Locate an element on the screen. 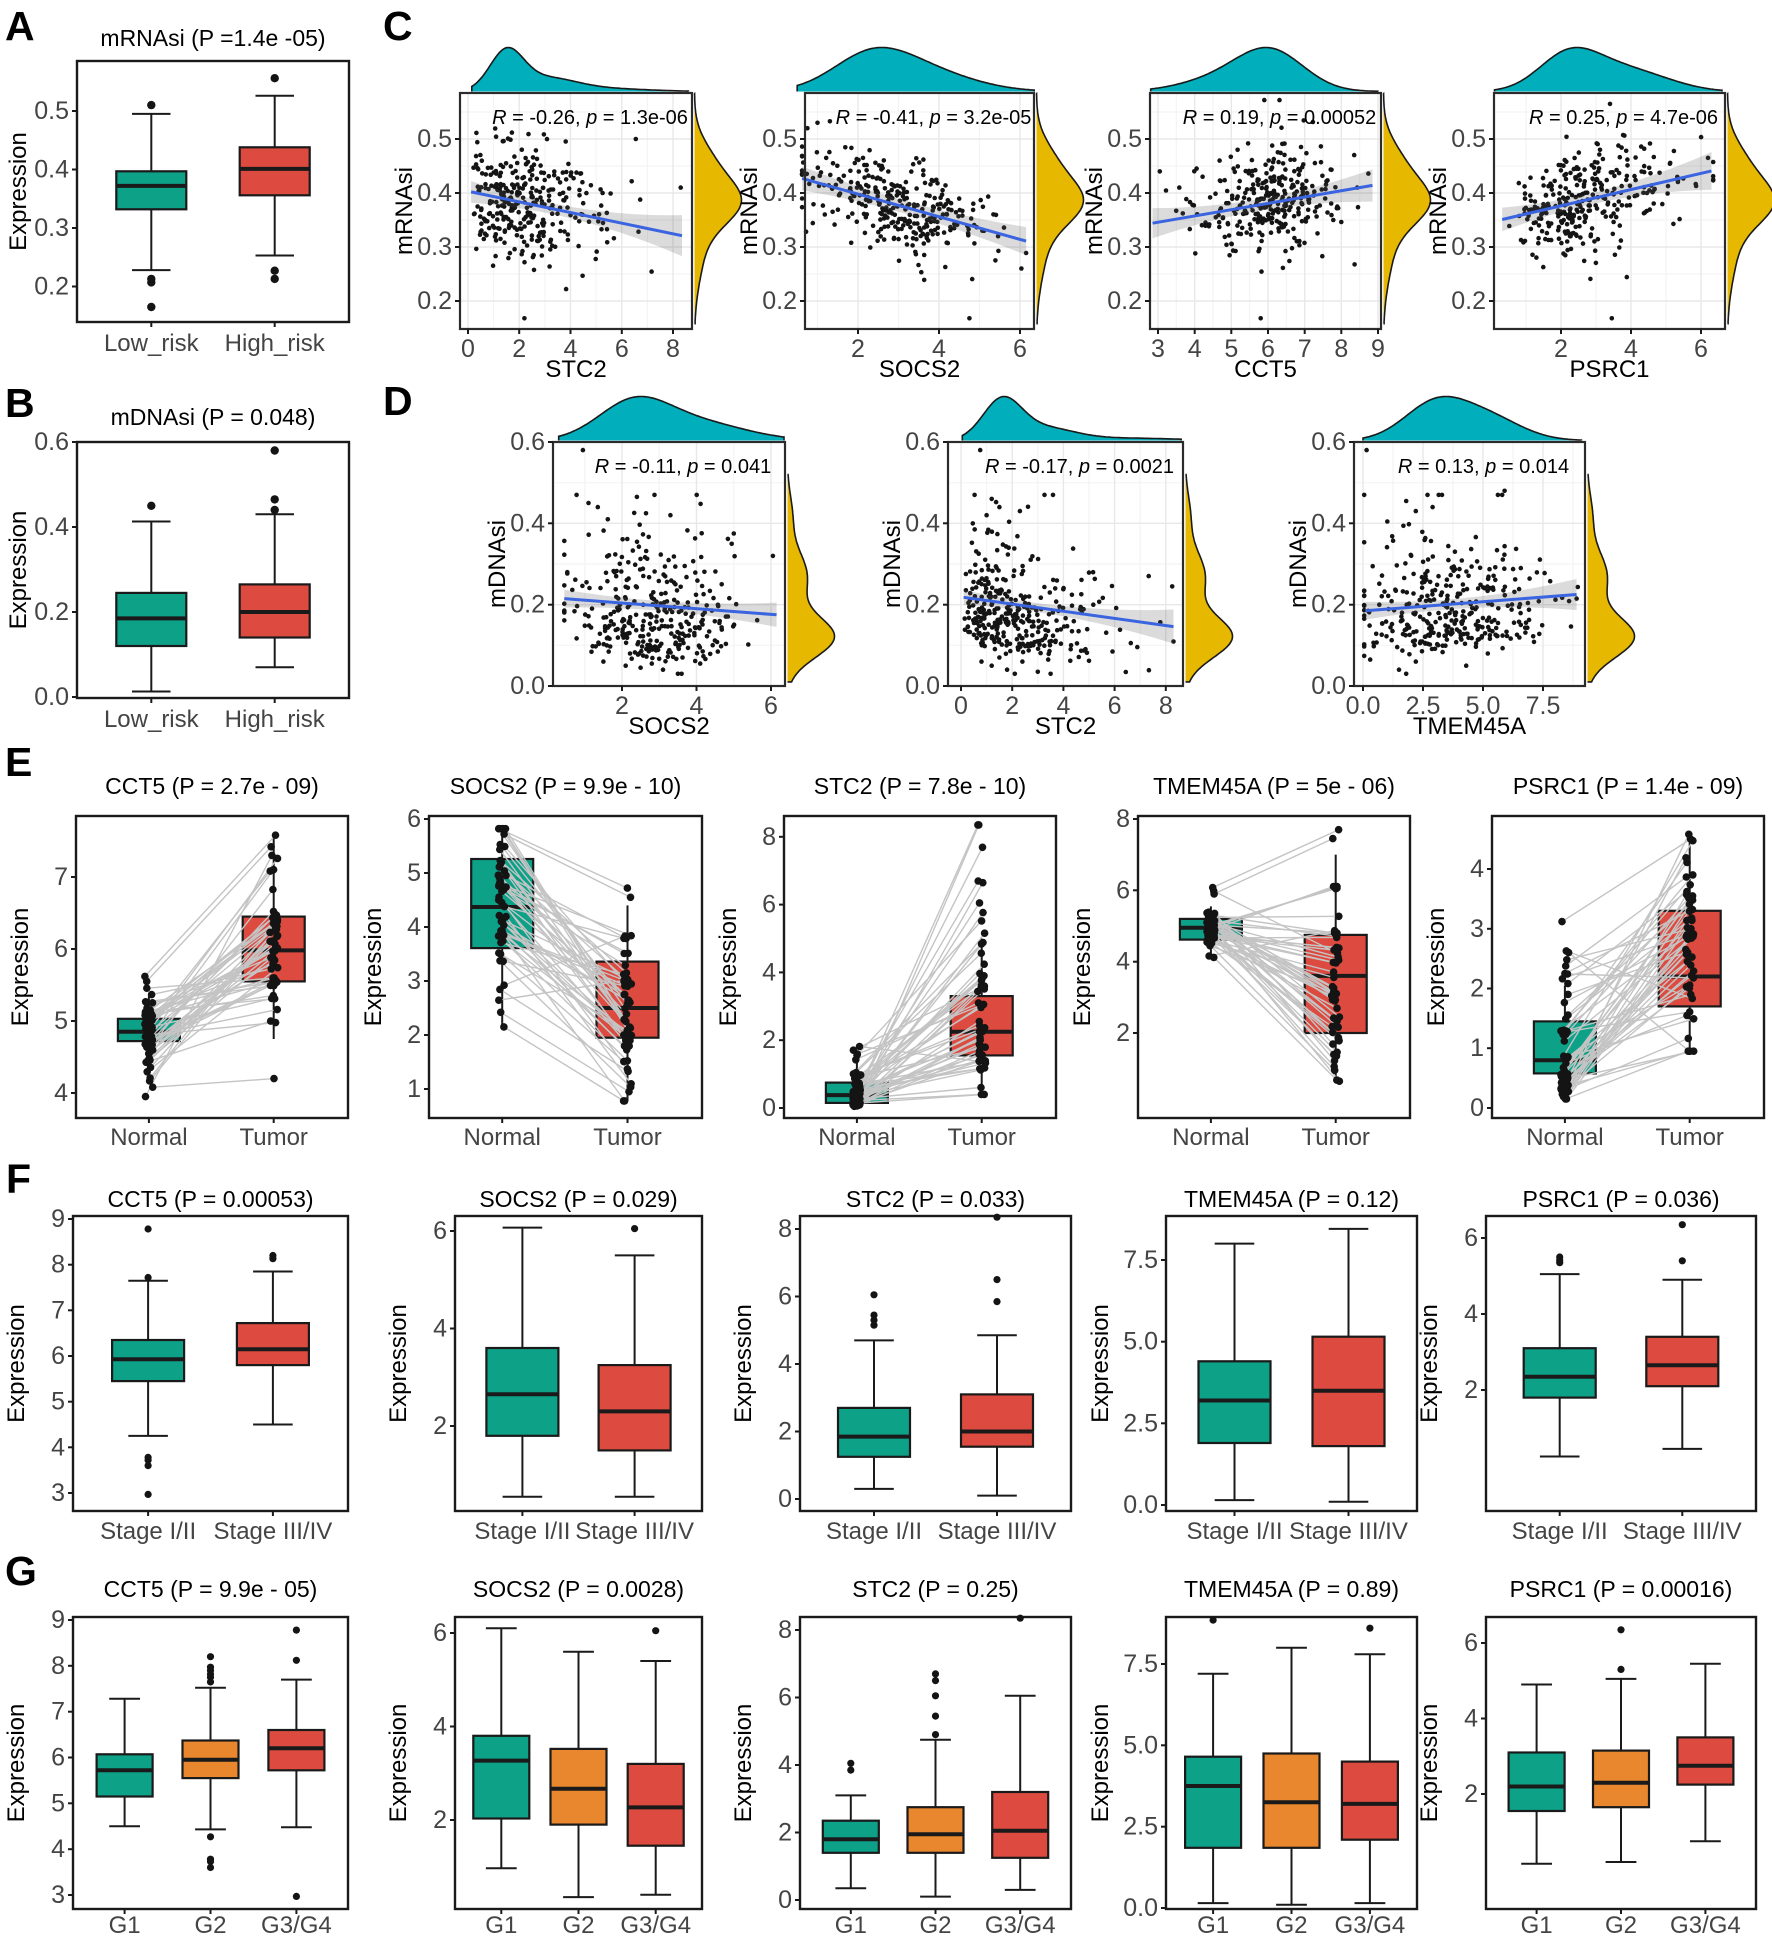 Image resolution: width=1772 pixels, height=1938 pixels. svg-text: CCT5 (P = 0.00053) is located at coordinates (210, 1199).